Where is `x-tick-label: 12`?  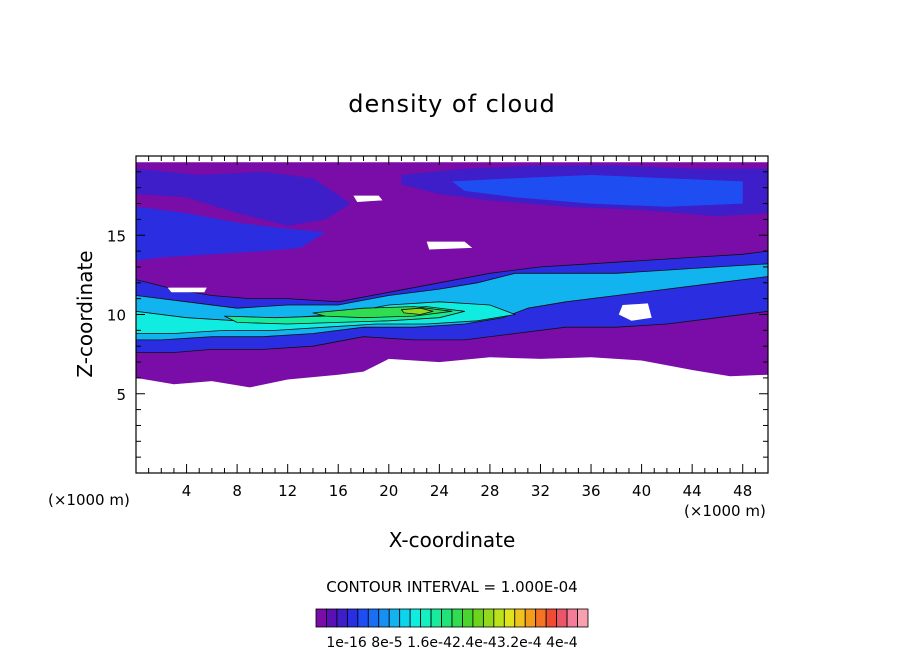 x-tick-label: 12 is located at coordinates (287, 491).